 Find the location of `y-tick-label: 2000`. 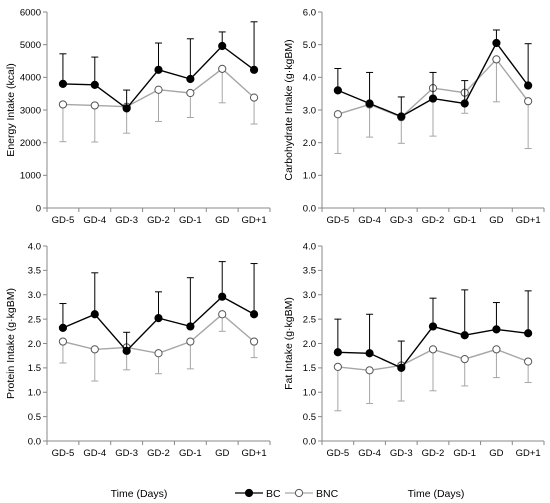

y-tick-label: 2000 is located at coordinates (30, 143).